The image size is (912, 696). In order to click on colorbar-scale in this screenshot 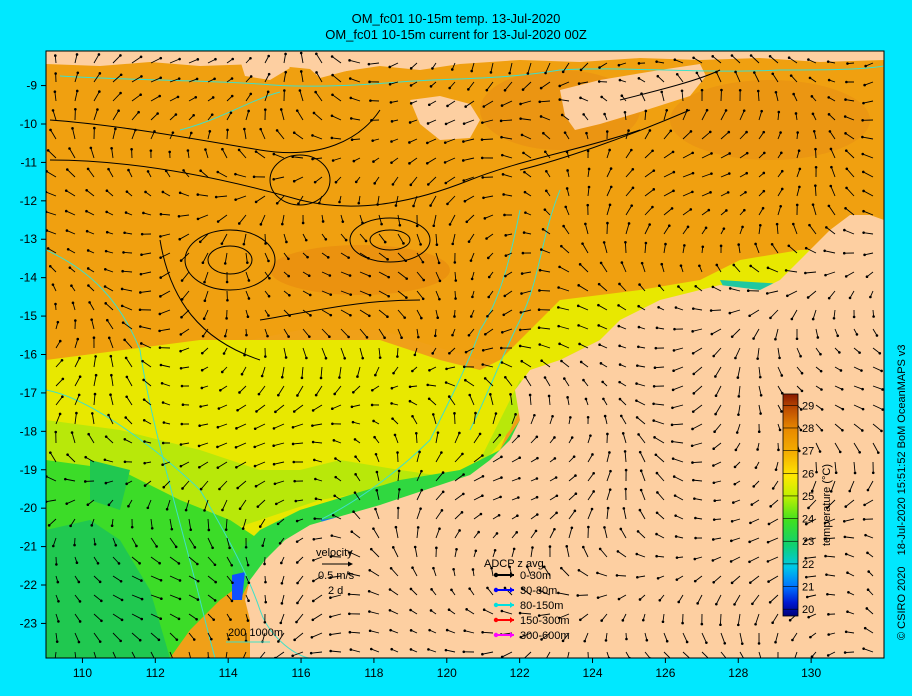, I will do `click(790, 505)`.